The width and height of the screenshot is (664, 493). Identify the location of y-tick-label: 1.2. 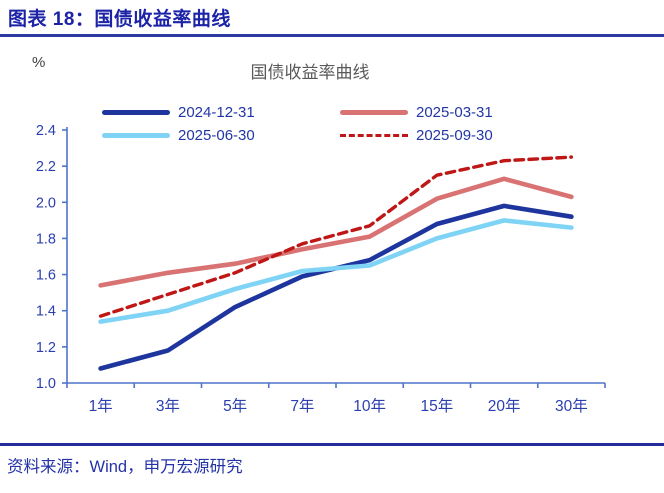
(46, 348).